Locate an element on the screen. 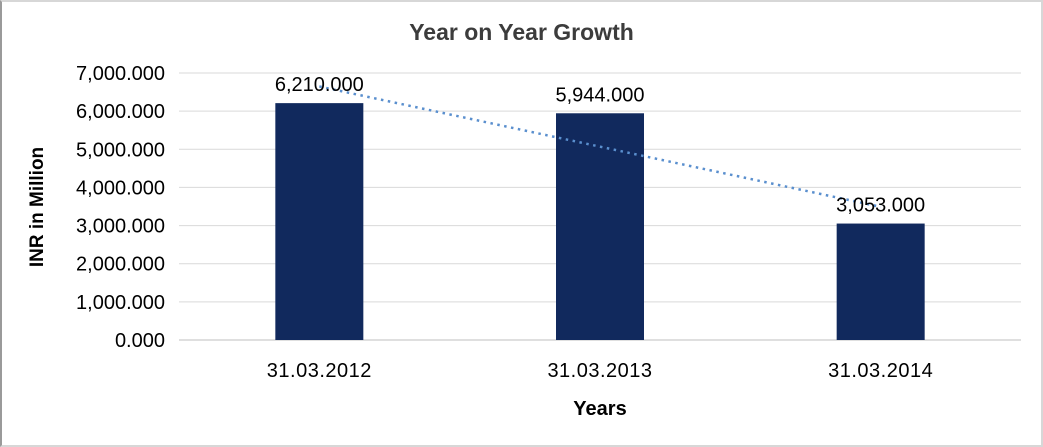  x-tick-label: 31.03.2014 is located at coordinates (880, 371).